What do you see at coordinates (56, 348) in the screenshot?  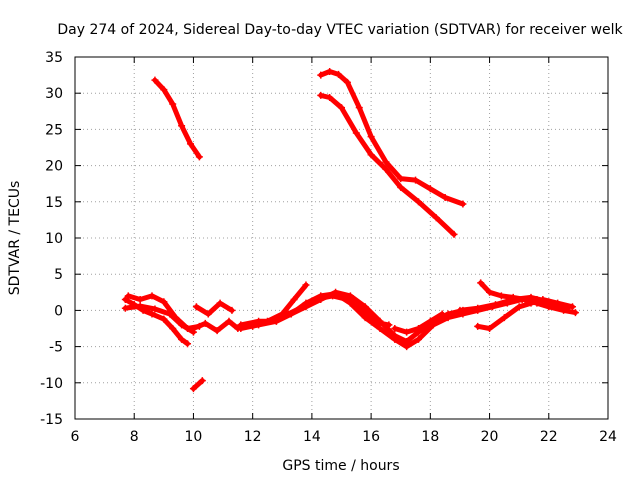 I see `y-tick-label: -5` at bounding box center [56, 348].